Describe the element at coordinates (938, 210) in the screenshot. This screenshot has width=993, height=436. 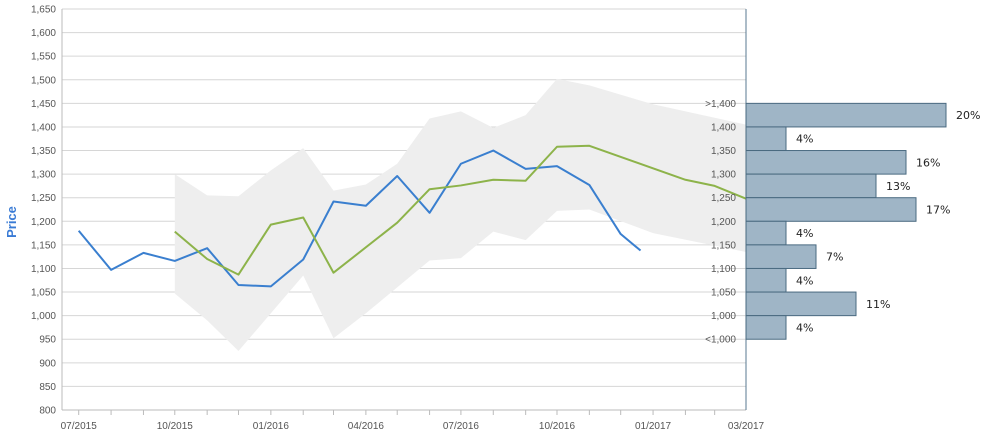
I see `distribution-percent-label: 17%` at that location.